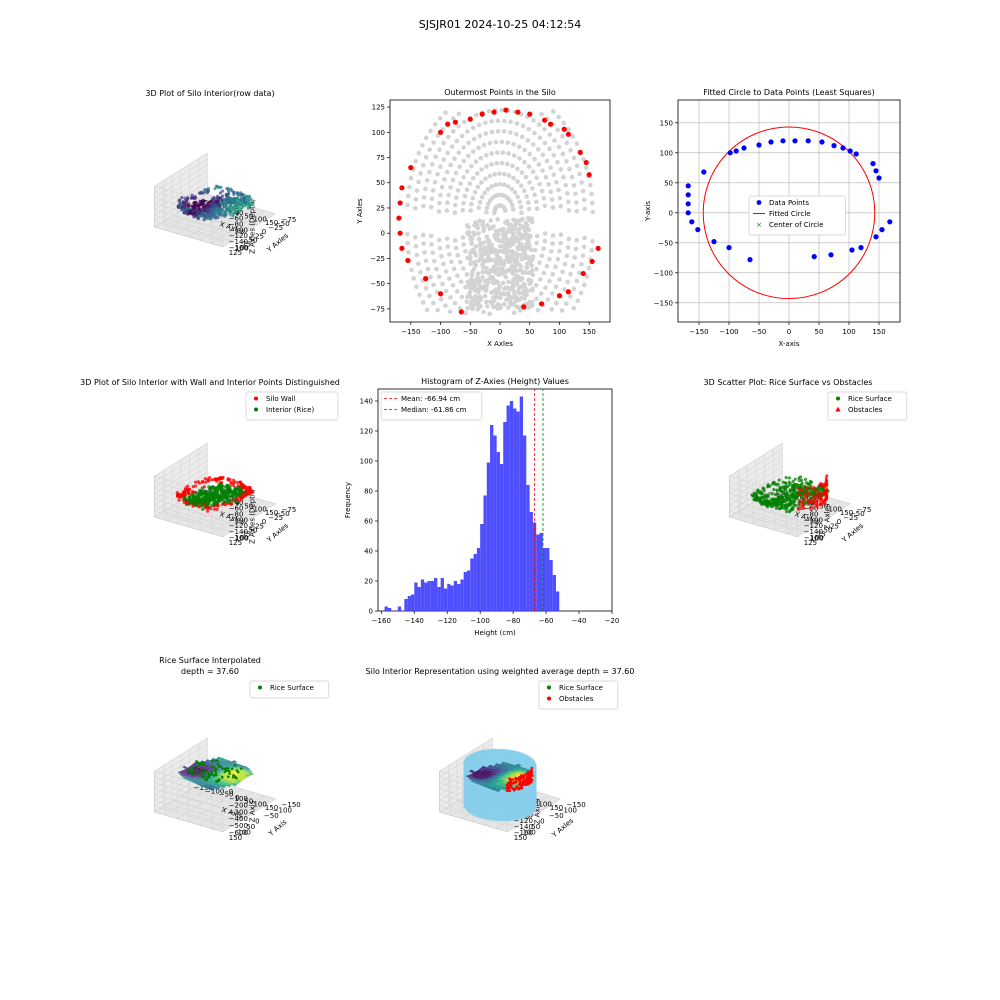 The height and width of the screenshot is (1000, 1000). I want to click on x-tick-label: −50, so click(759, 332).